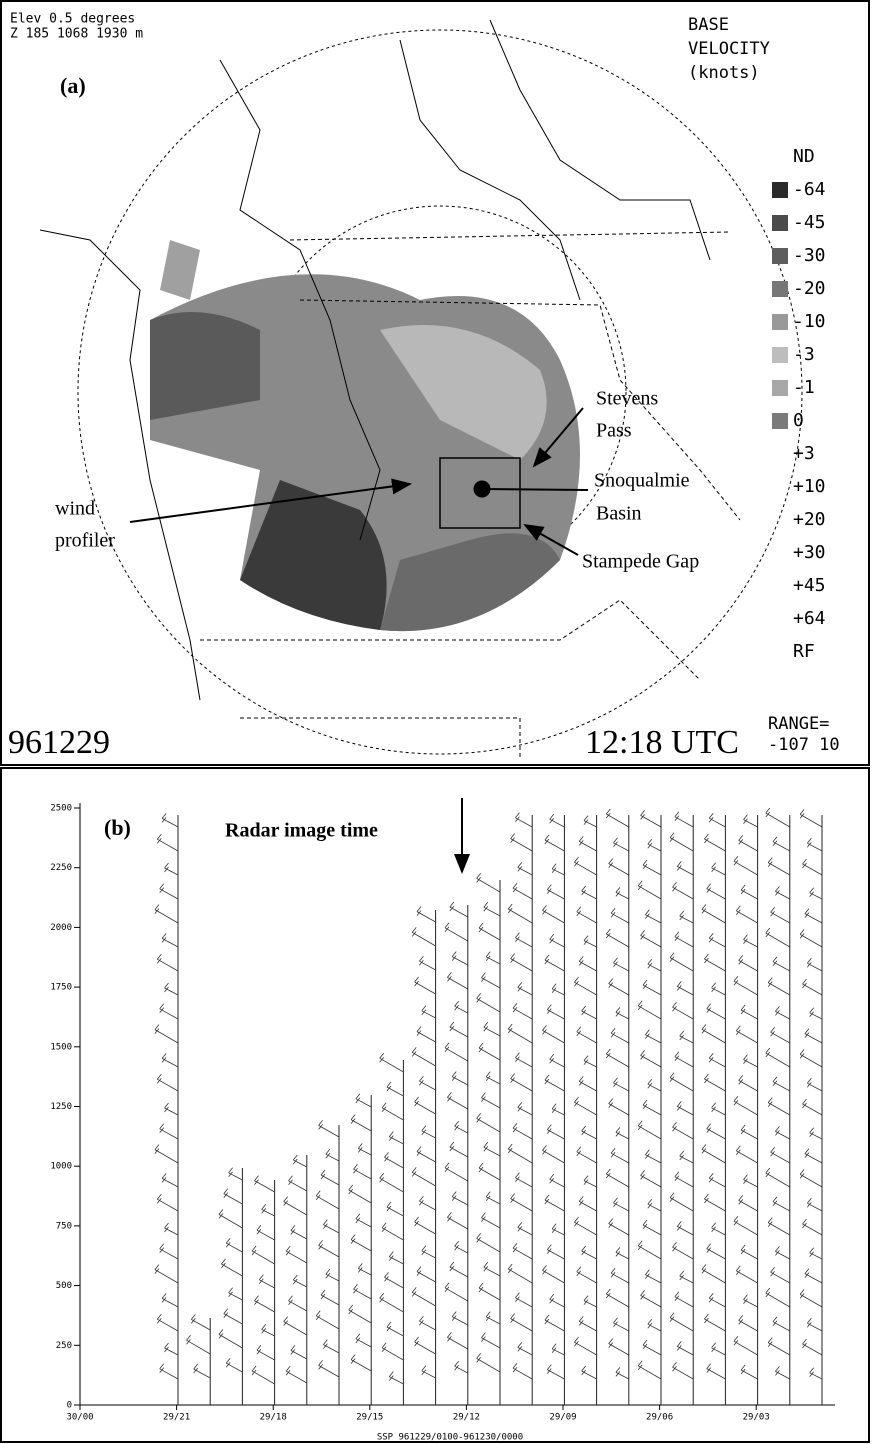 The width and height of the screenshot is (872, 1444). I want to click on legend-label: +45, so click(809, 585).